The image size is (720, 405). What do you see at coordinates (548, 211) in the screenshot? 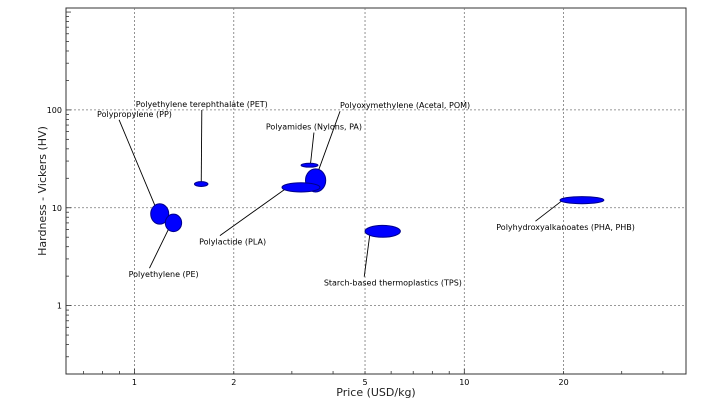
I see `leader-line-polyhydroxyalkanoates-pha-phb` at bounding box center [548, 211].